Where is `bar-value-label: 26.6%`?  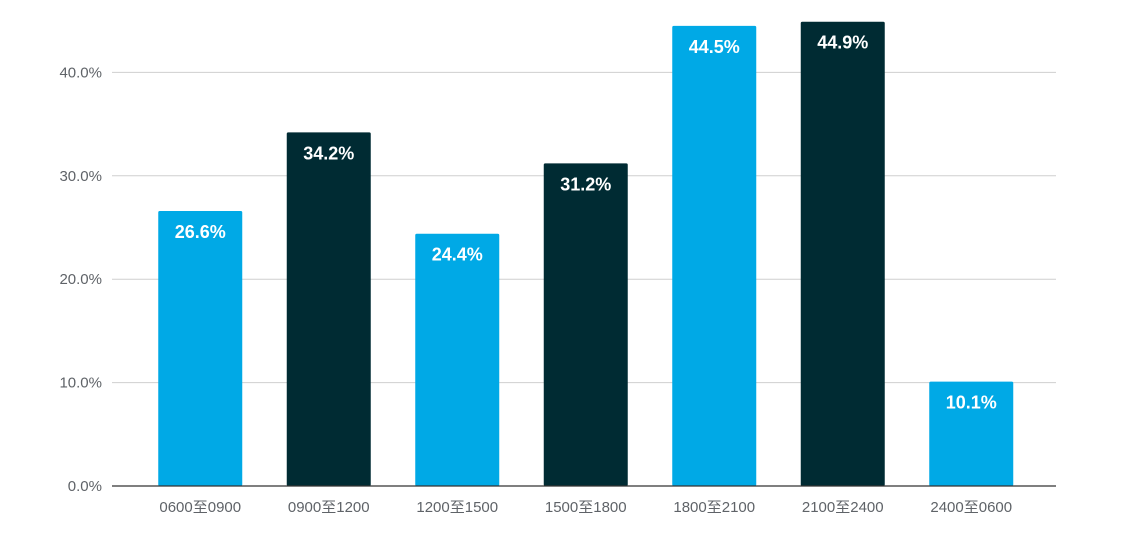
bar-value-label: 26.6% is located at coordinates (200, 232).